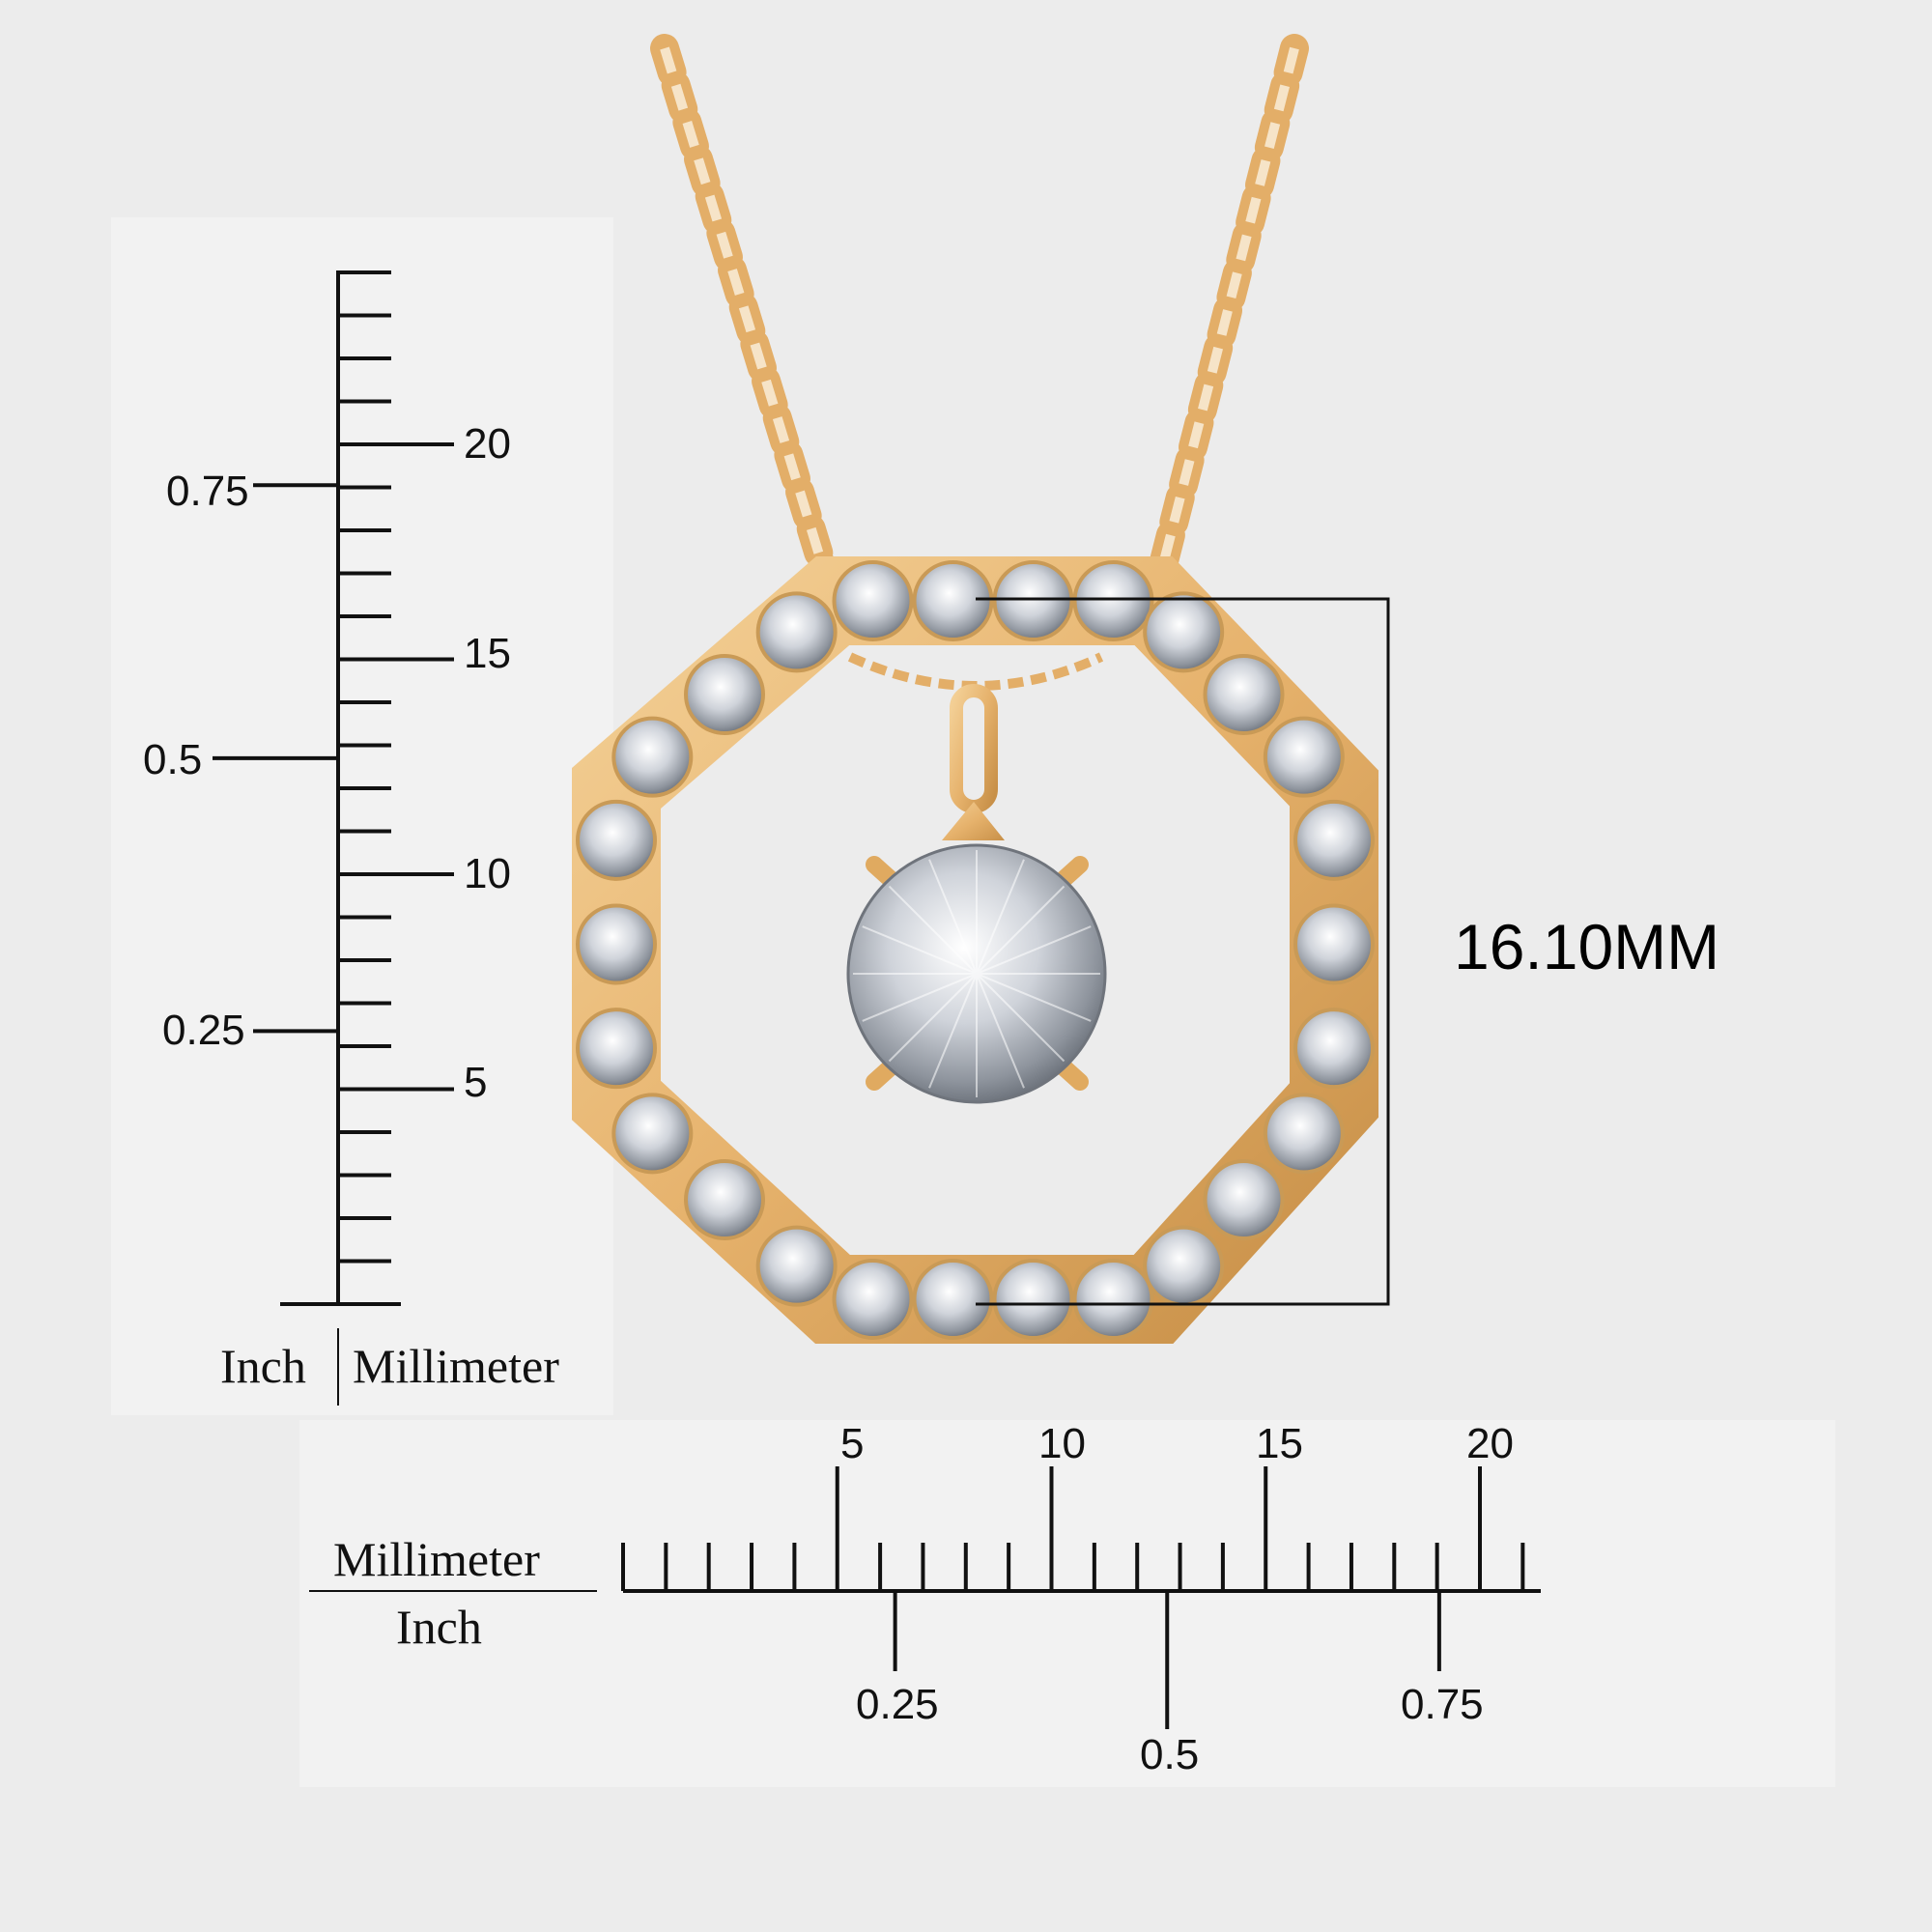 The image size is (1932, 1932). What do you see at coordinates (436, 1559) in the screenshot?
I see `hruler-unit-millimeter: Millimeter` at bounding box center [436, 1559].